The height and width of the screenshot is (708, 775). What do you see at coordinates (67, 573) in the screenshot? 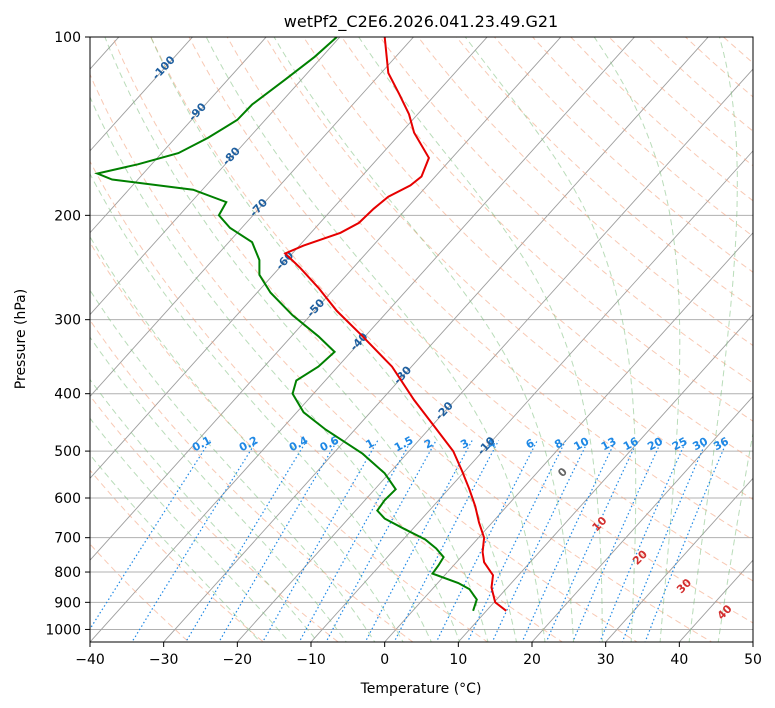
I see `y-tick-label: 800` at bounding box center [67, 573].